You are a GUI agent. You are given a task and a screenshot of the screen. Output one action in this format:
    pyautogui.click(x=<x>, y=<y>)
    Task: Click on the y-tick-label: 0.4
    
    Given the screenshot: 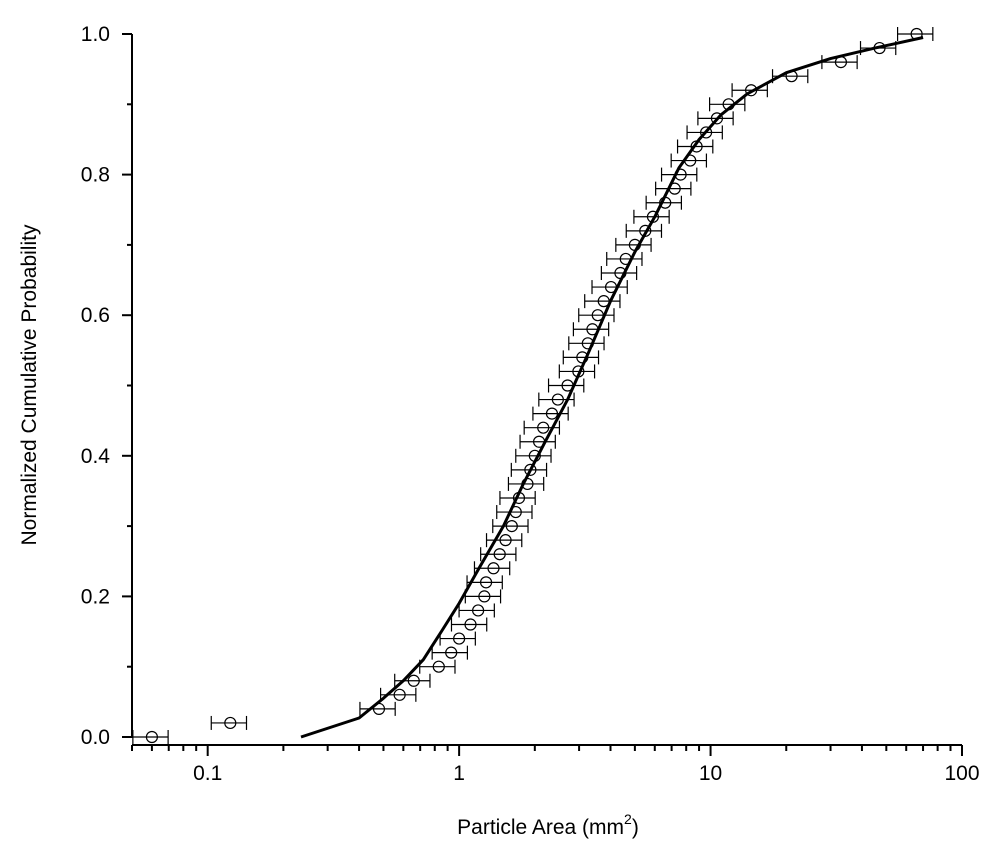 What is the action you would take?
    pyautogui.click(x=96, y=456)
    